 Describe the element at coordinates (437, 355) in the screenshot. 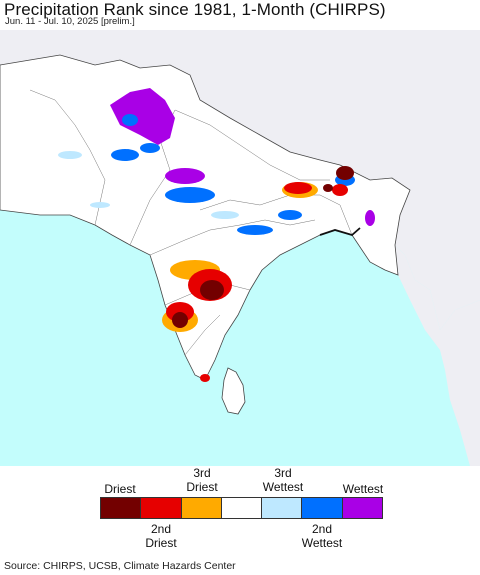

I see `east-land` at that location.